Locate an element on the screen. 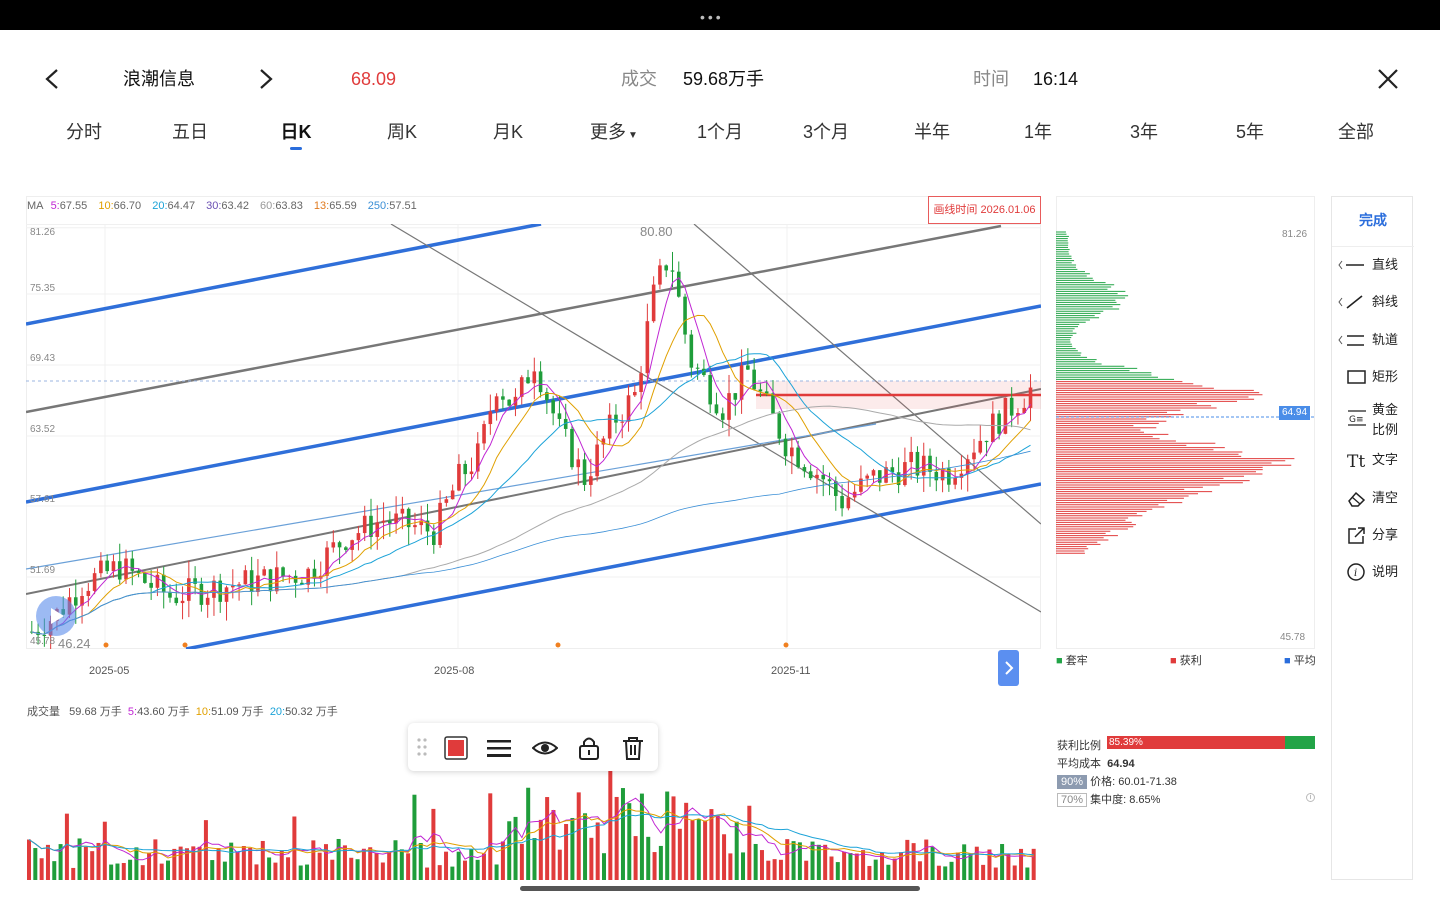  more-dots-icon: ••• is located at coordinates (712, 17).